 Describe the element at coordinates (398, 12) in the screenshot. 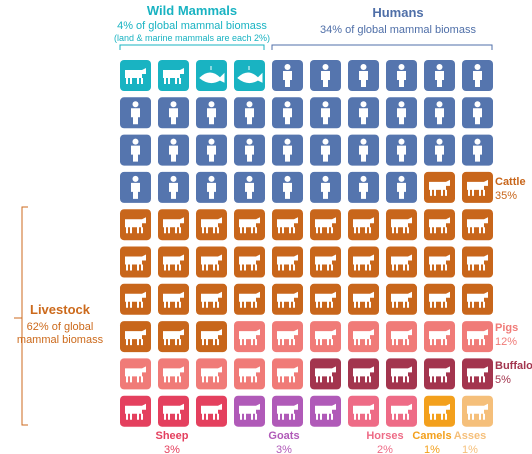

I see `group-title: Humans` at that location.